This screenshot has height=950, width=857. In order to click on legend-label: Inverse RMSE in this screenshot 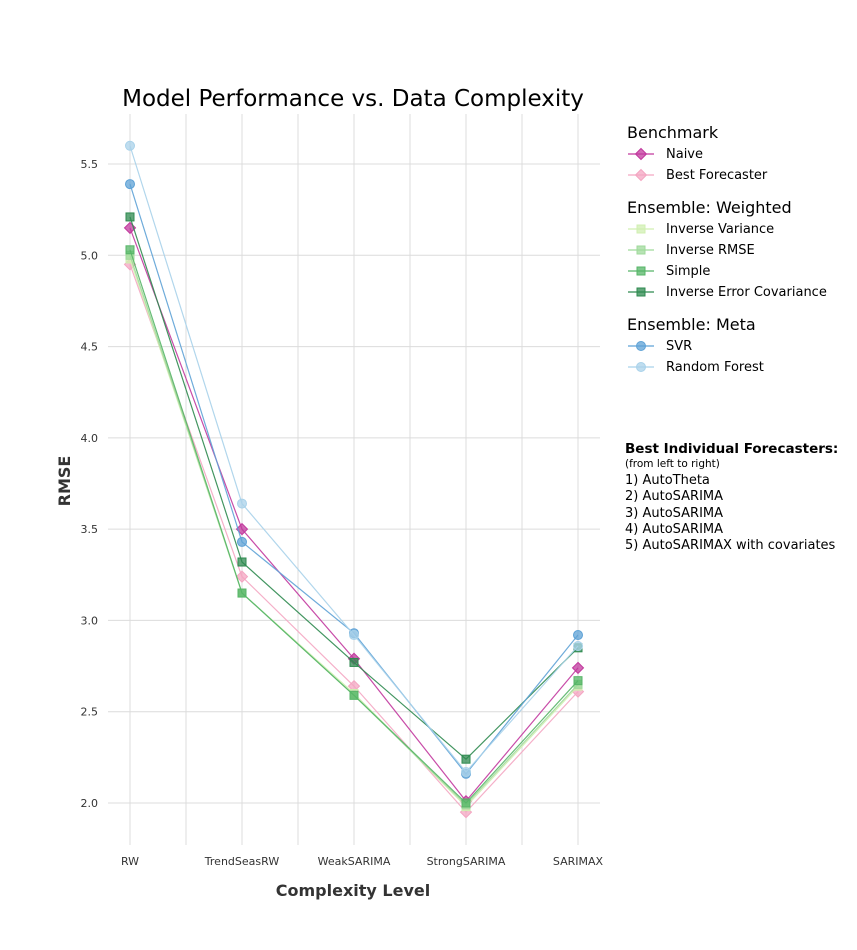, I will do `click(710, 250)`.